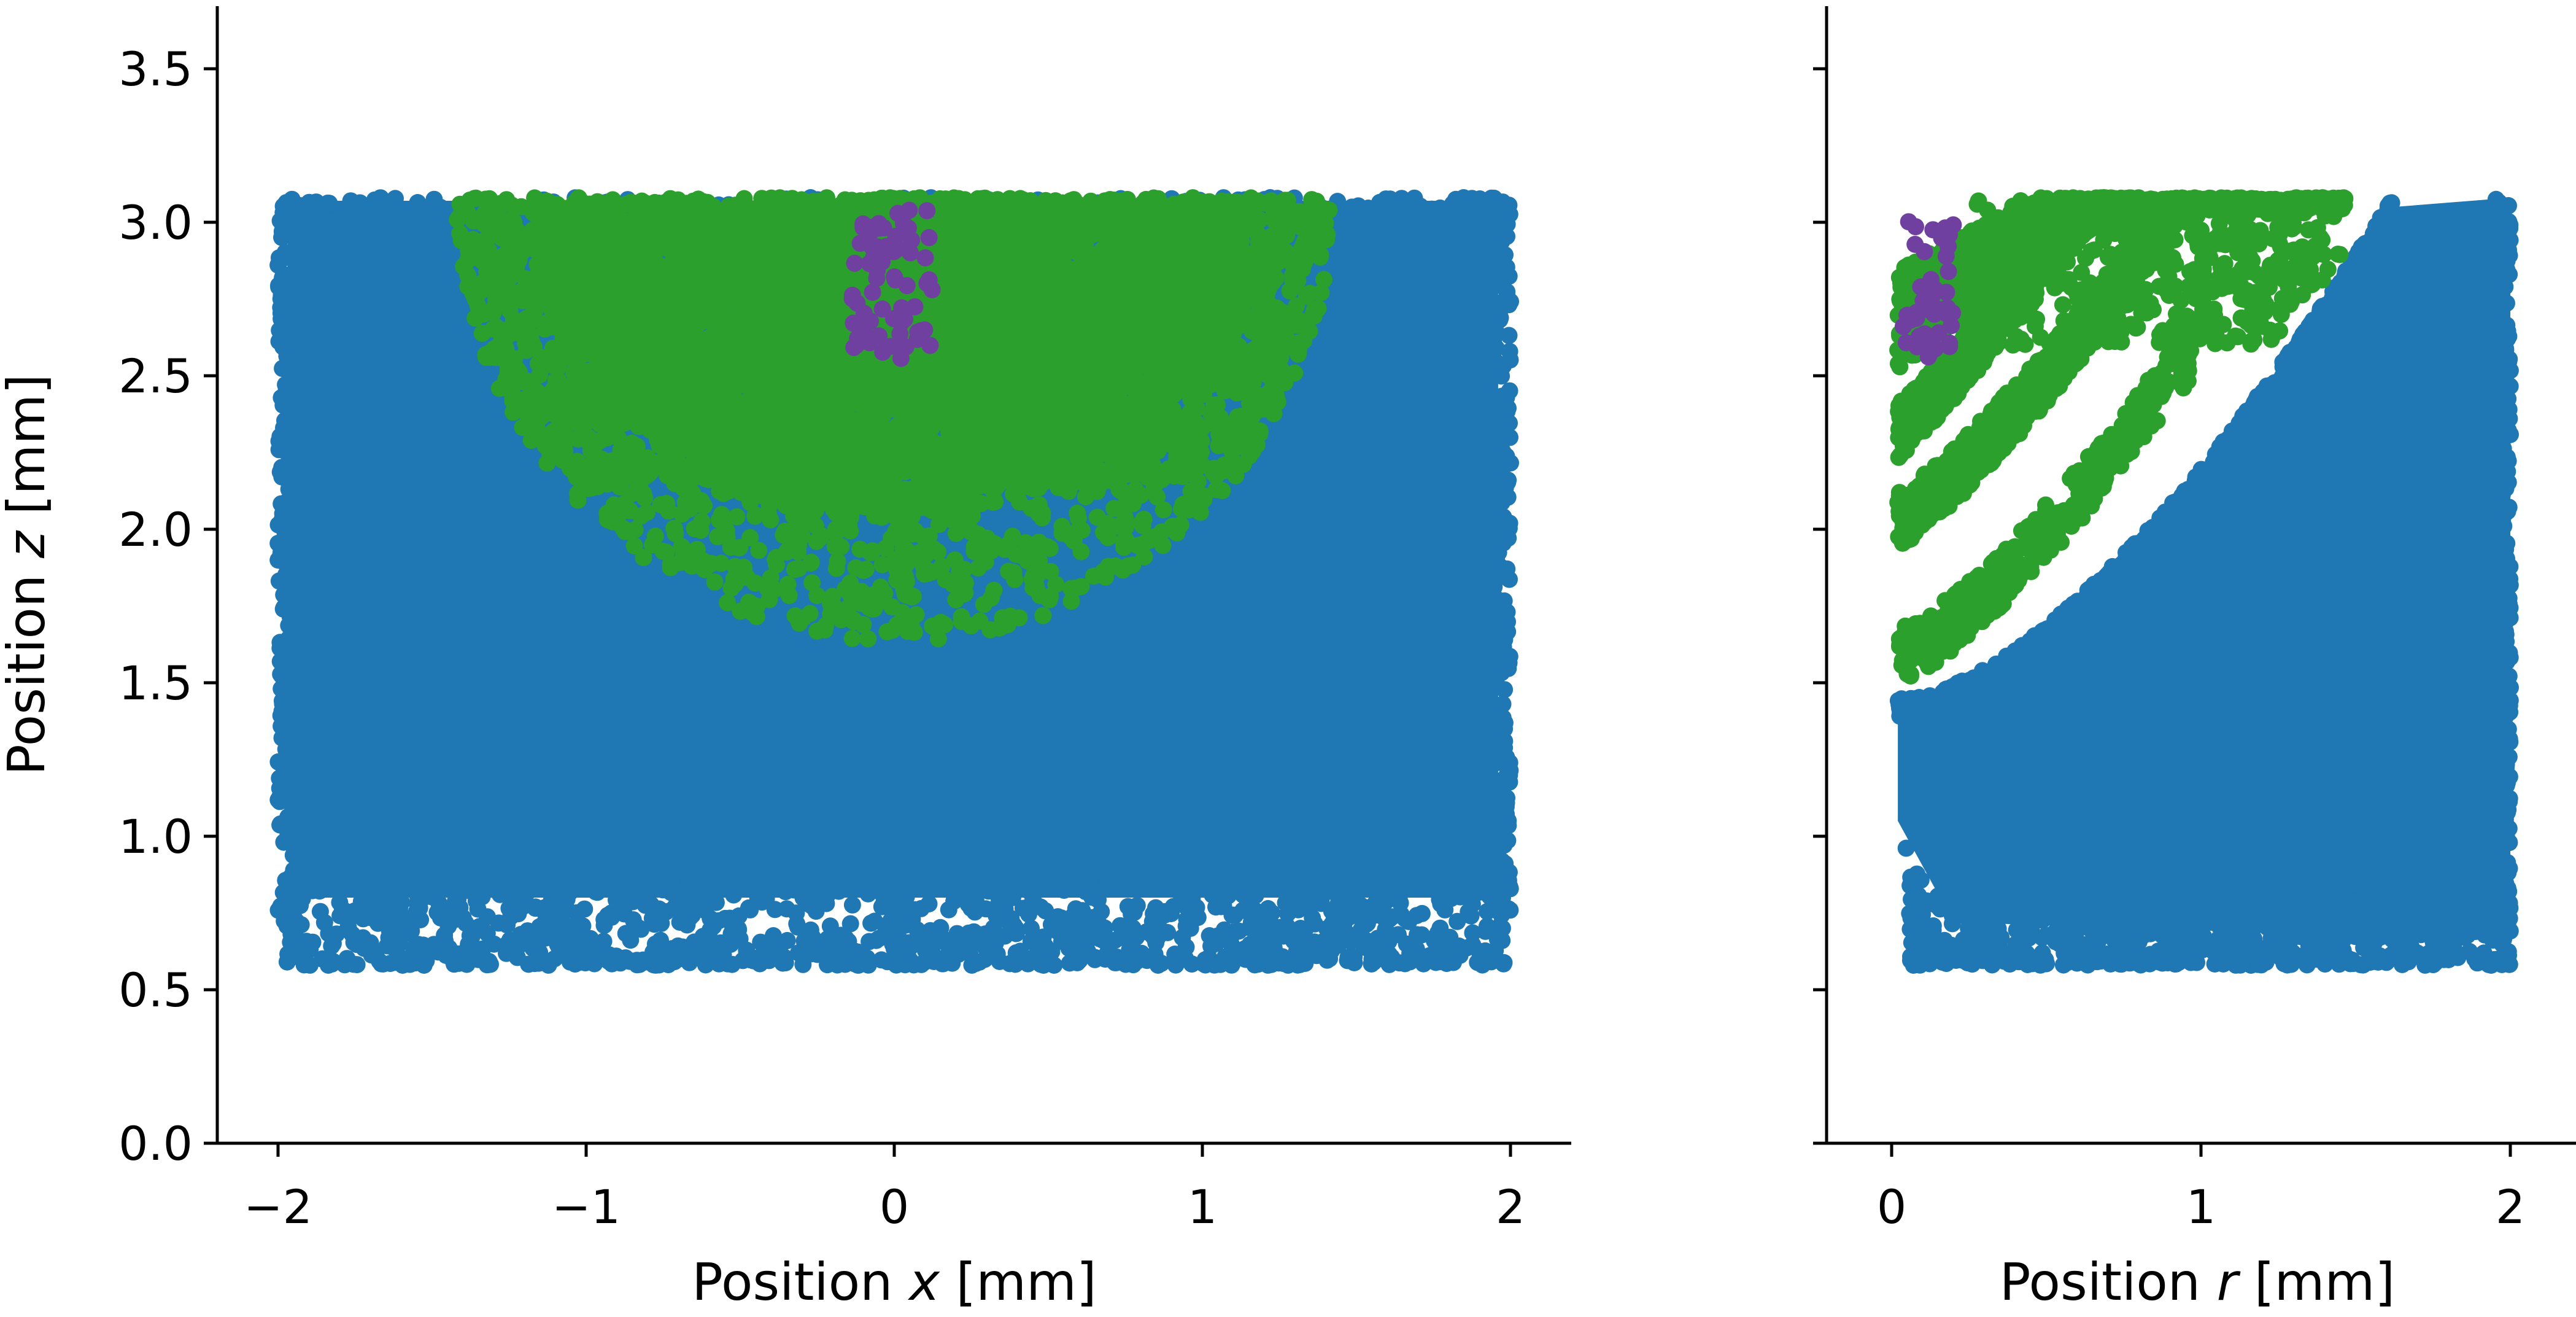  Describe the element at coordinates (759, 550) in the screenshot. I see `green-point` at that location.